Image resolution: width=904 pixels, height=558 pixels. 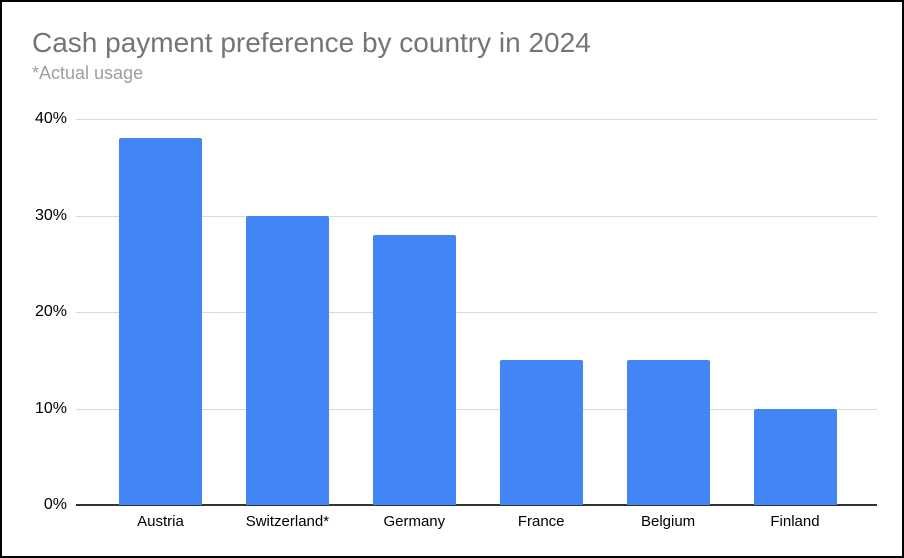 What do you see at coordinates (50, 311) in the screenshot?
I see `y-tick-label: 20%` at bounding box center [50, 311].